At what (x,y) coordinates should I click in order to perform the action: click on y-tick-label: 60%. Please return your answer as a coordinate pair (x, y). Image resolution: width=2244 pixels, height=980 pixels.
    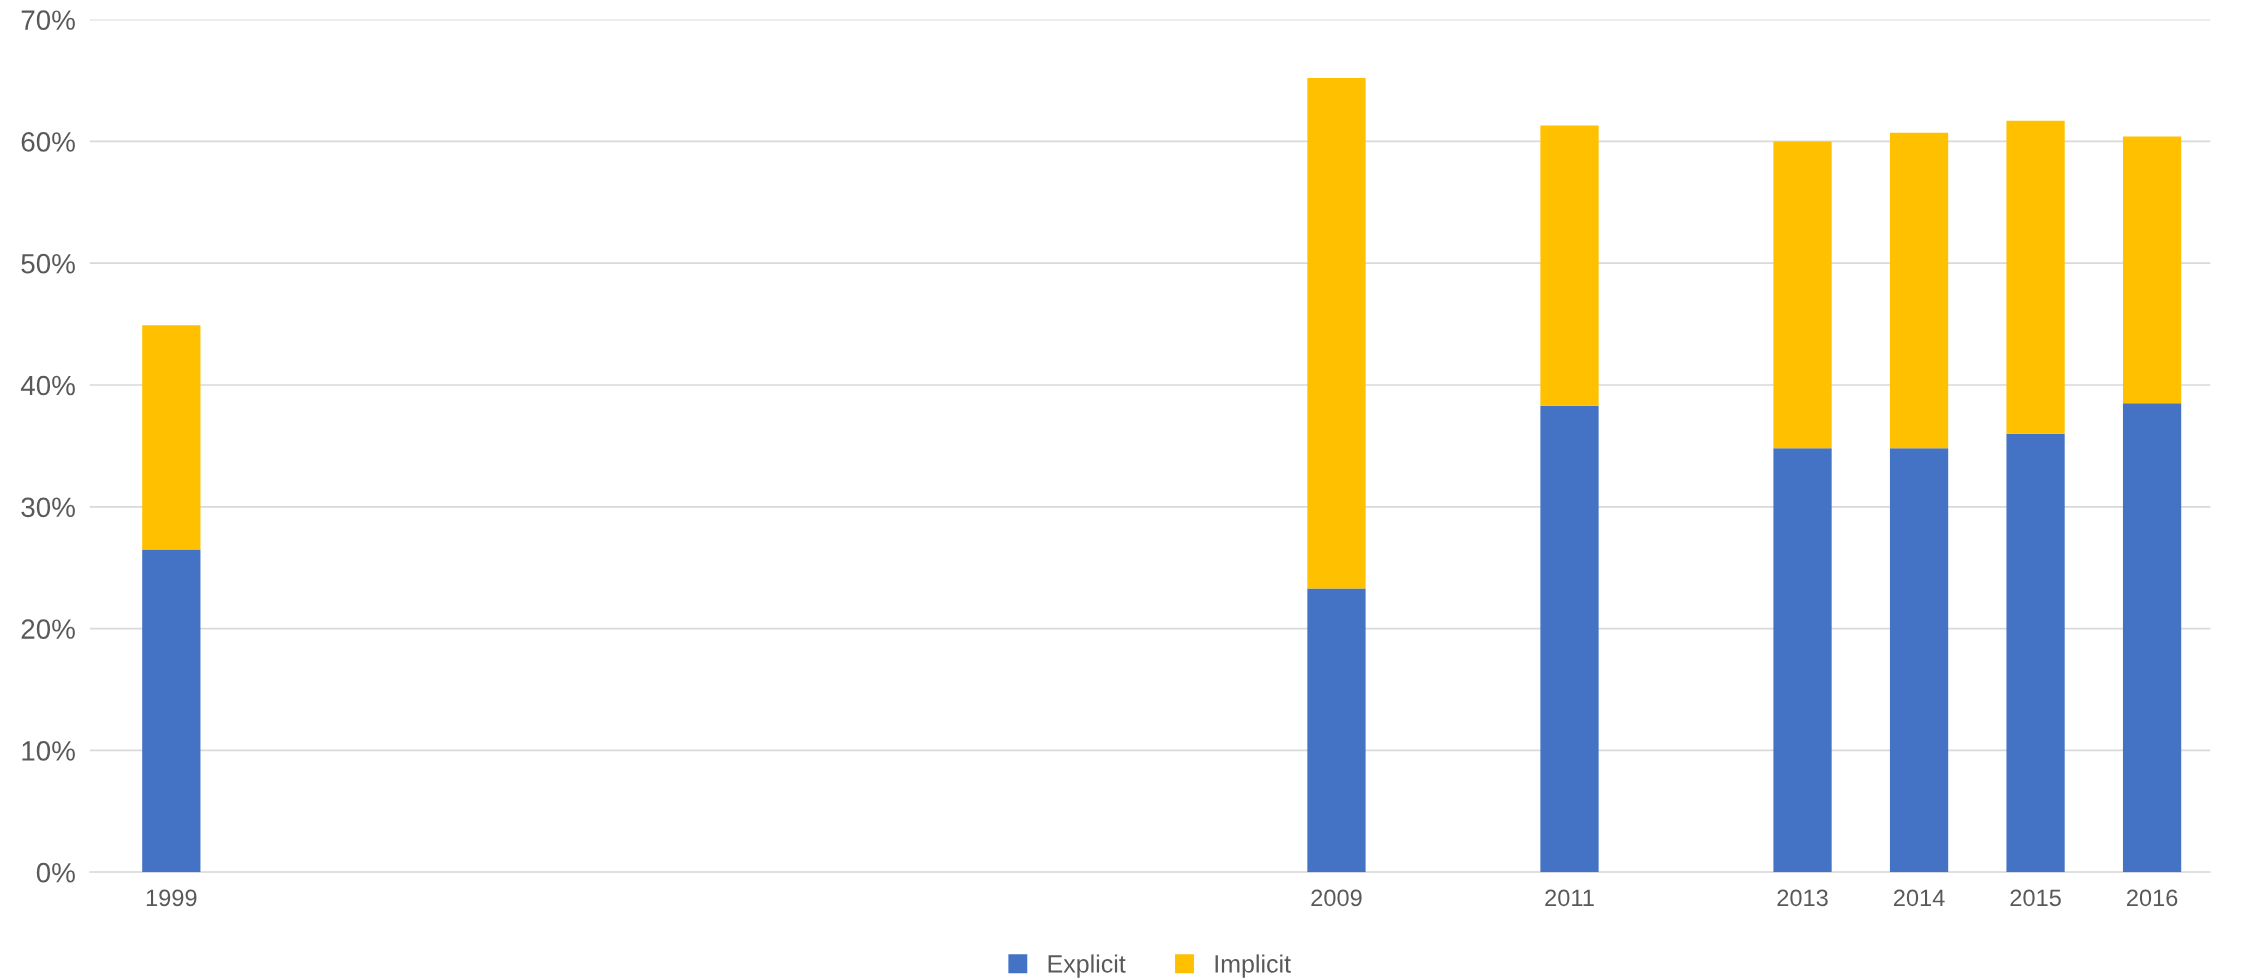
    Looking at the image, I should click on (48, 142).